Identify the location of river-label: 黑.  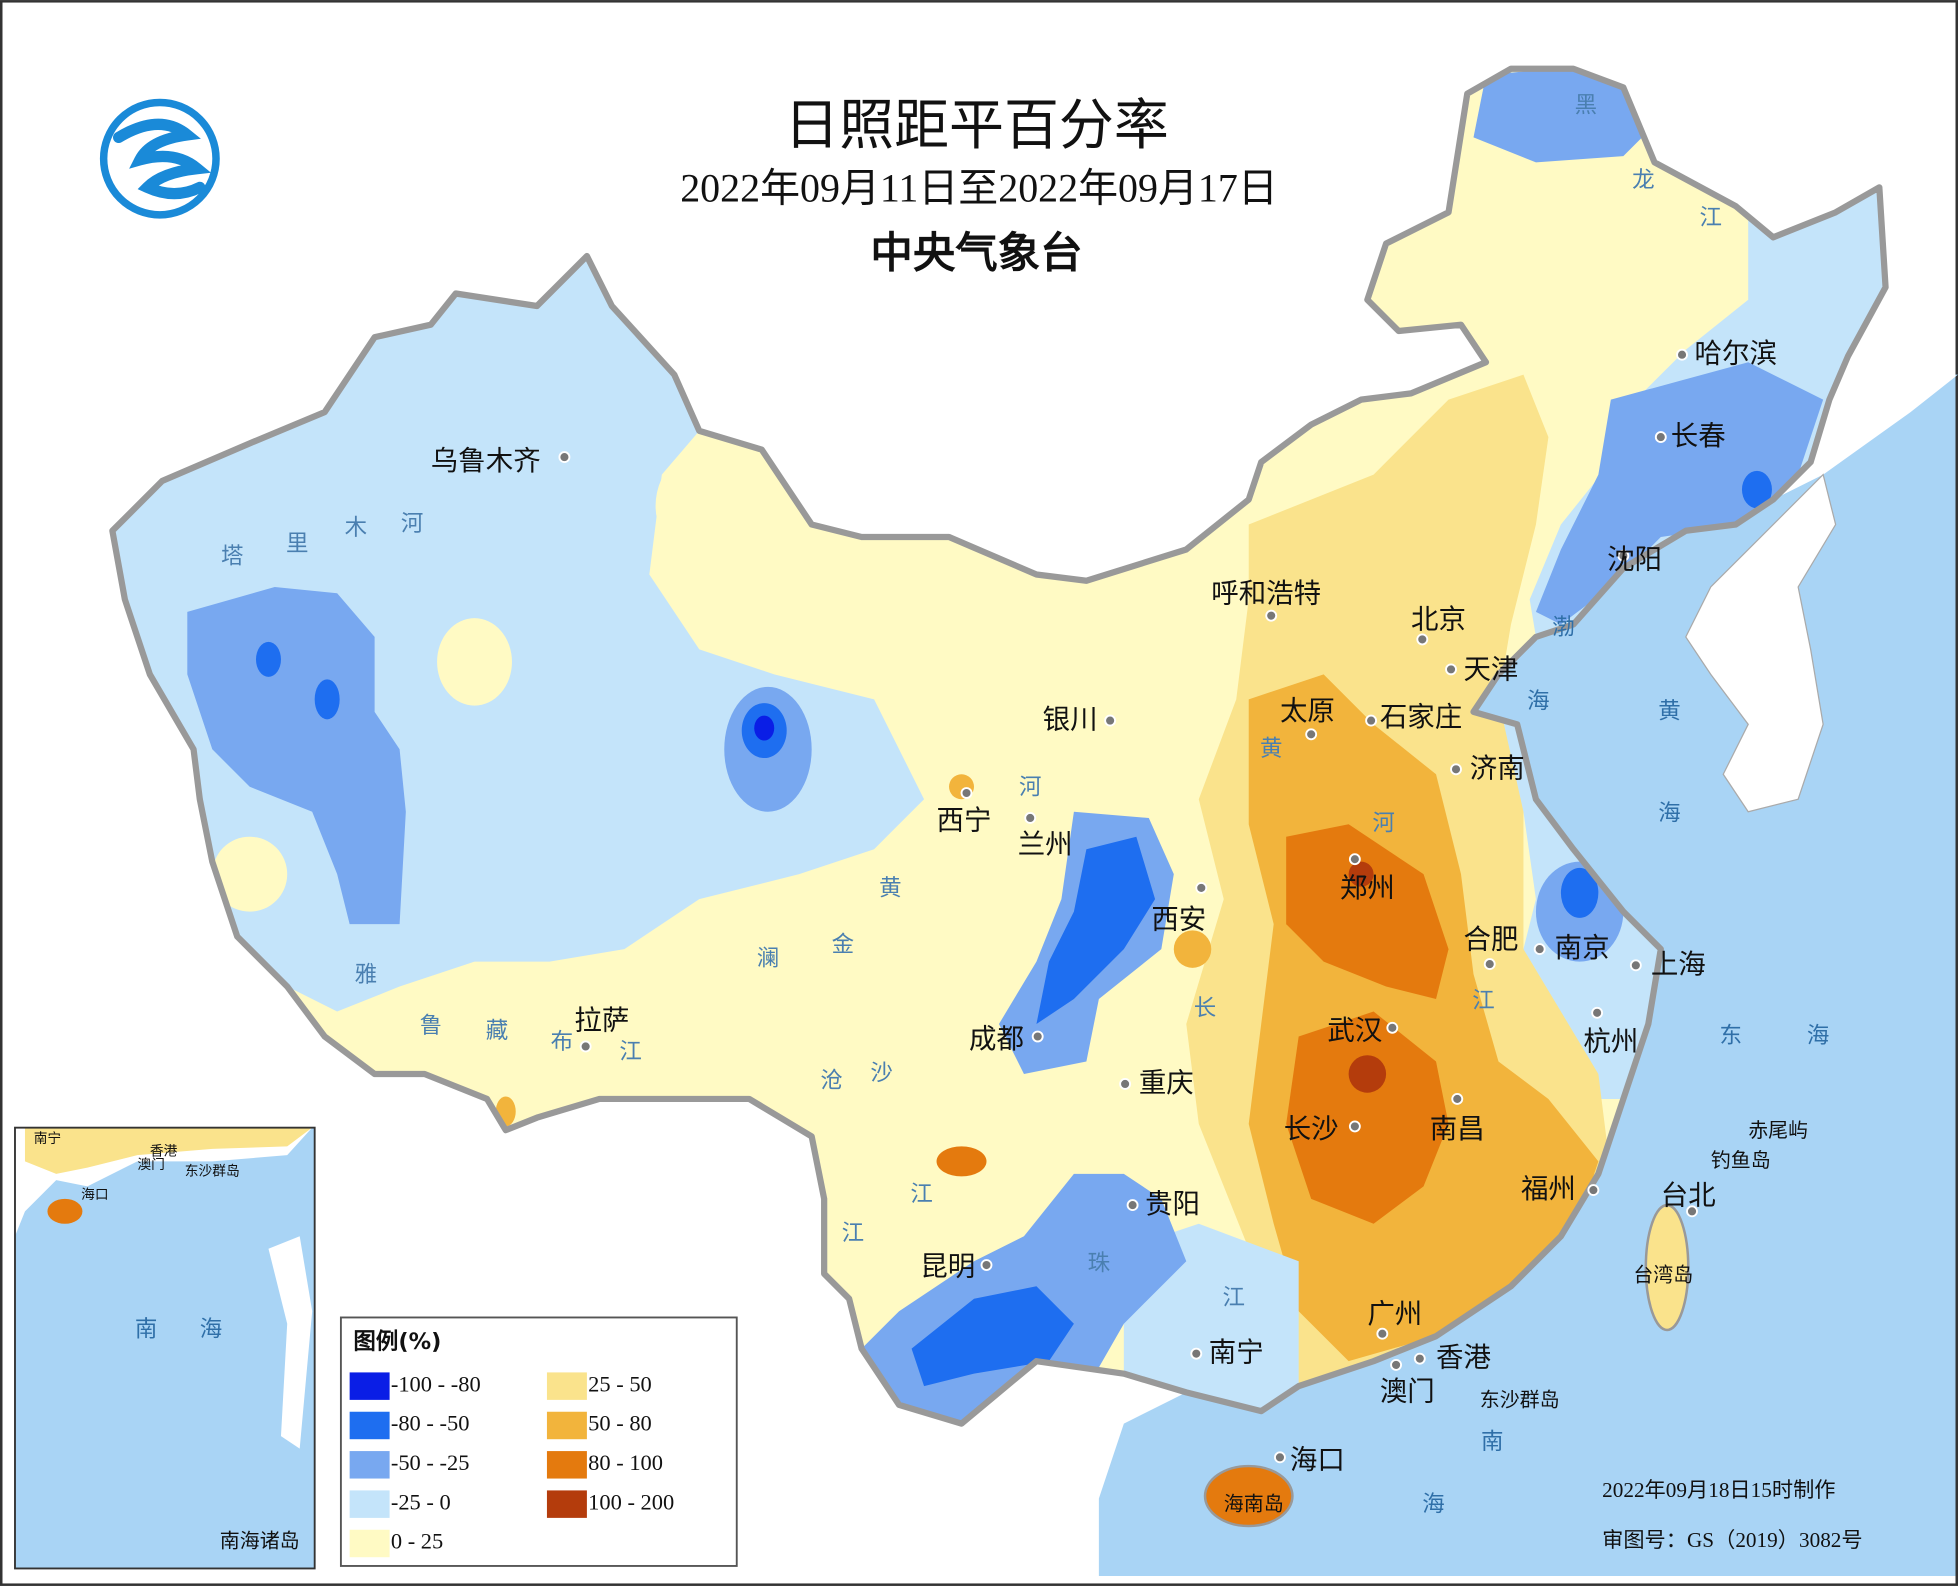
(1586, 106).